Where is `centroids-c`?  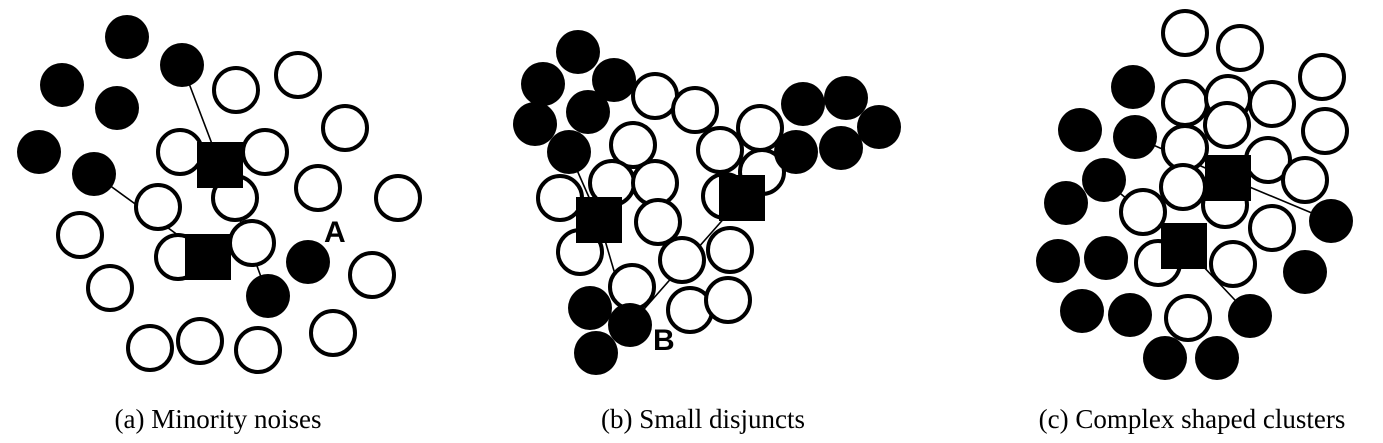 centroids-c is located at coordinates (1206, 212).